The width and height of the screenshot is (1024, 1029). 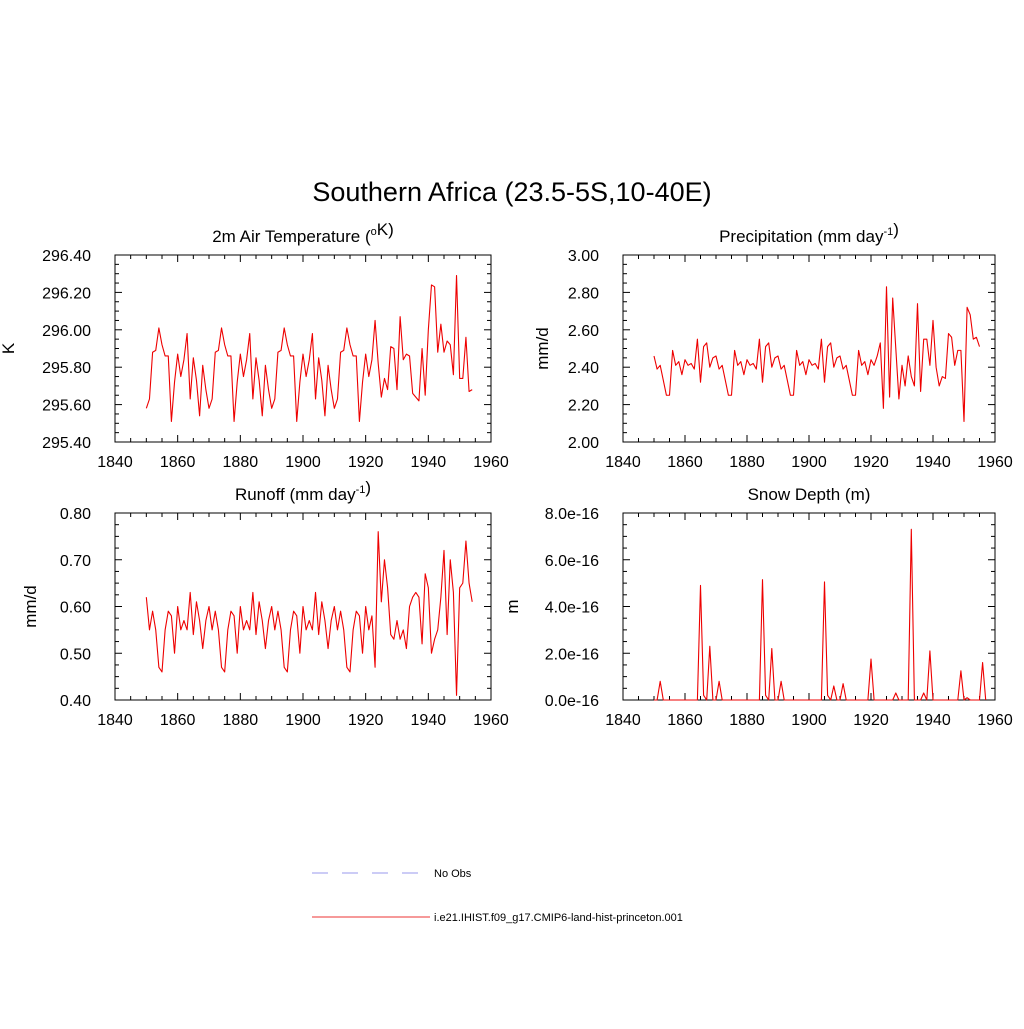 I want to click on legend-label-no-obs: No Obs, so click(x=453, y=874).